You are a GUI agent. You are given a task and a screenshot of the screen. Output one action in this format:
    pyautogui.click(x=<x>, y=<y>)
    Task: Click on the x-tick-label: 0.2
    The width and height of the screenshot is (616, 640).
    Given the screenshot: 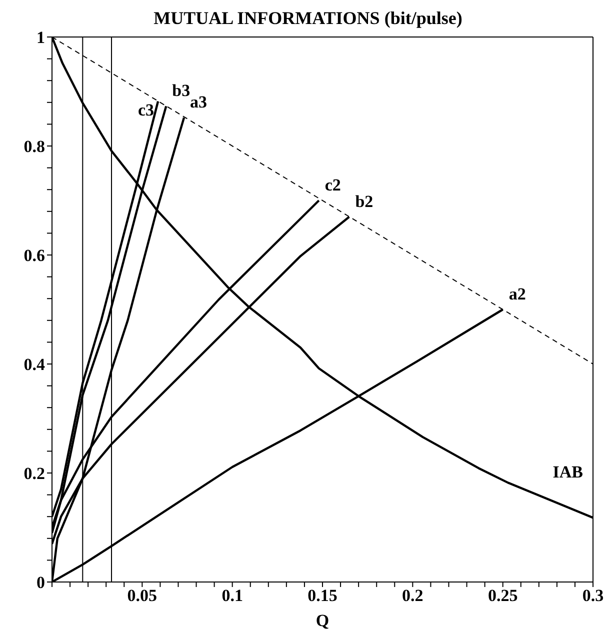 What is the action you would take?
    pyautogui.click(x=413, y=596)
    